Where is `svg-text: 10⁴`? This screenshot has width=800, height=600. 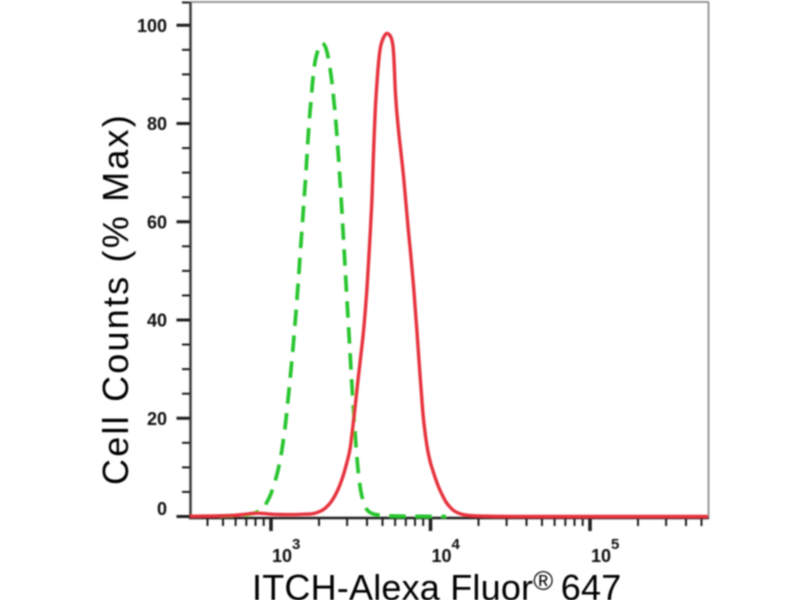 svg-text: 10⁴ is located at coordinates (446, 551).